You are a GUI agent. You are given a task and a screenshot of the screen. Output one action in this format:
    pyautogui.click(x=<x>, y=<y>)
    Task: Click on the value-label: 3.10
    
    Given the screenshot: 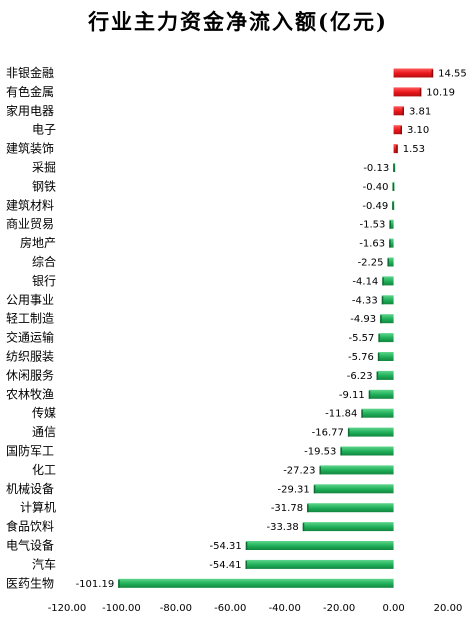 What is the action you would take?
    pyautogui.click(x=418, y=130)
    